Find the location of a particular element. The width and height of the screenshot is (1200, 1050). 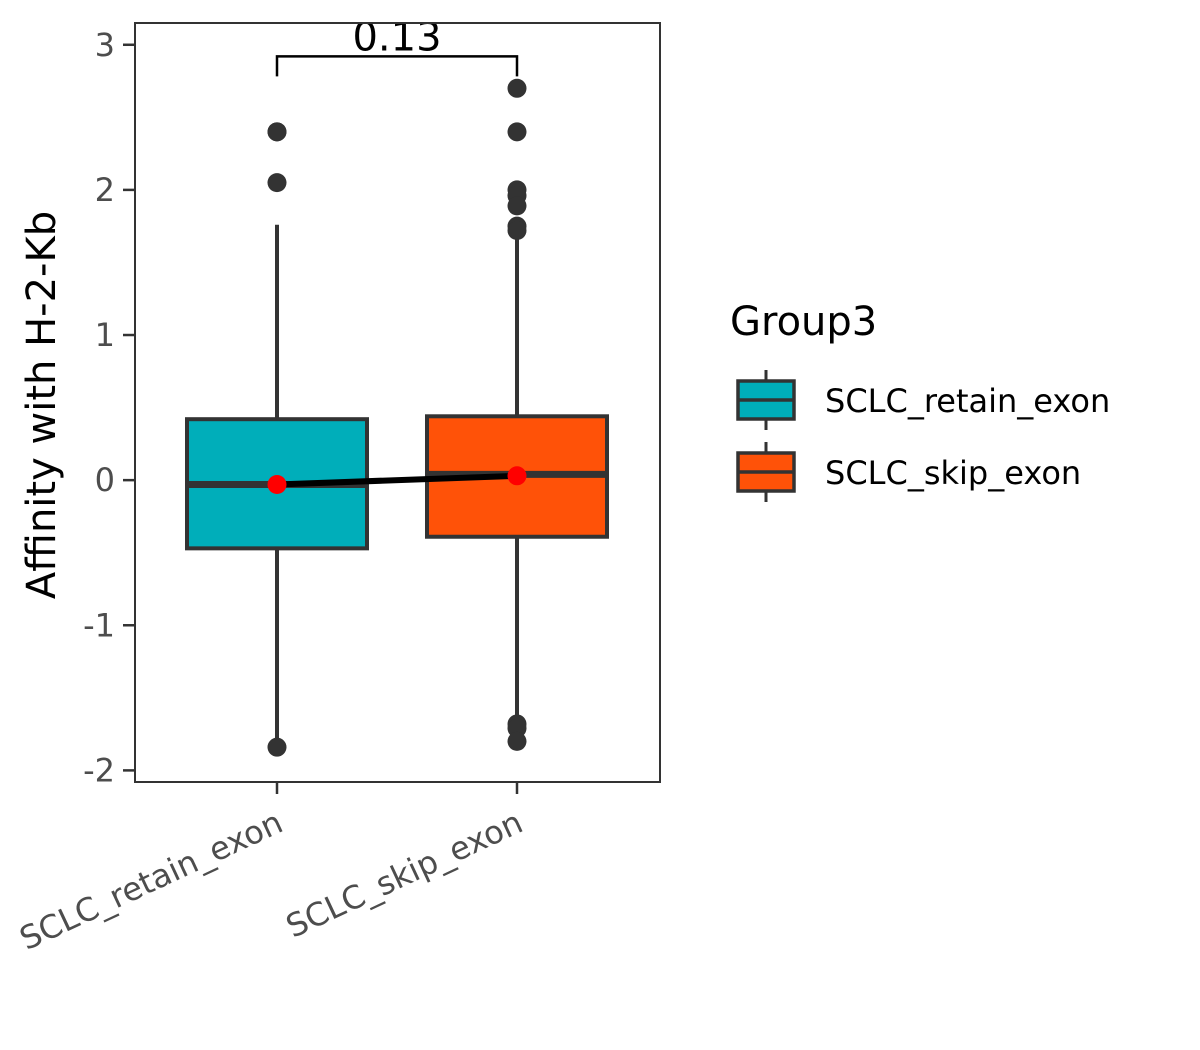

legend: Group3 SCLC_retain_exon SCLC_skip_exon is located at coordinates (920, 400).